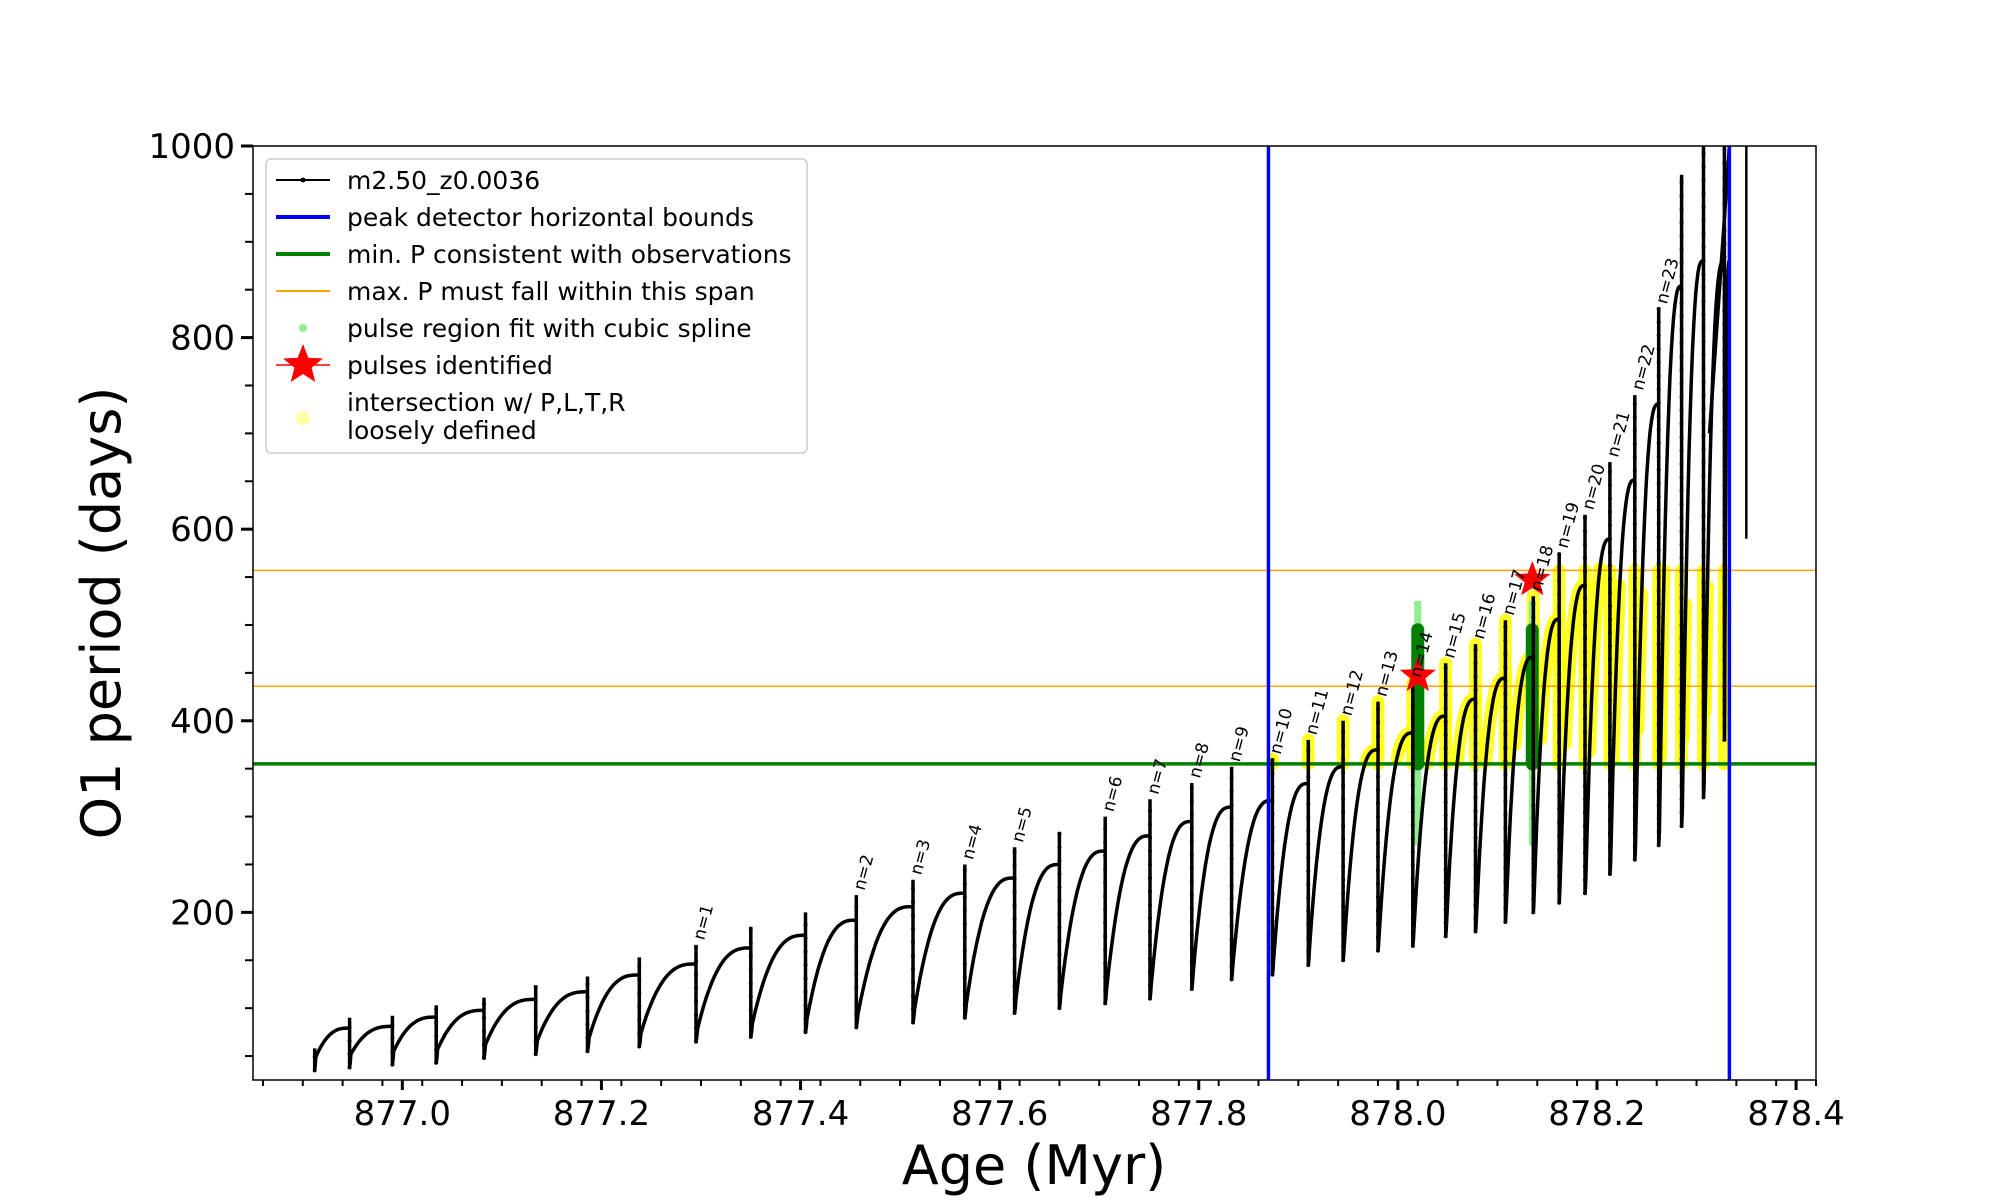 The width and height of the screenshot is (2000, 1200). Describe the element at coordinates (551, 291) in the screenshot. I see `legend-label: max. P must fall within this span` at that location.